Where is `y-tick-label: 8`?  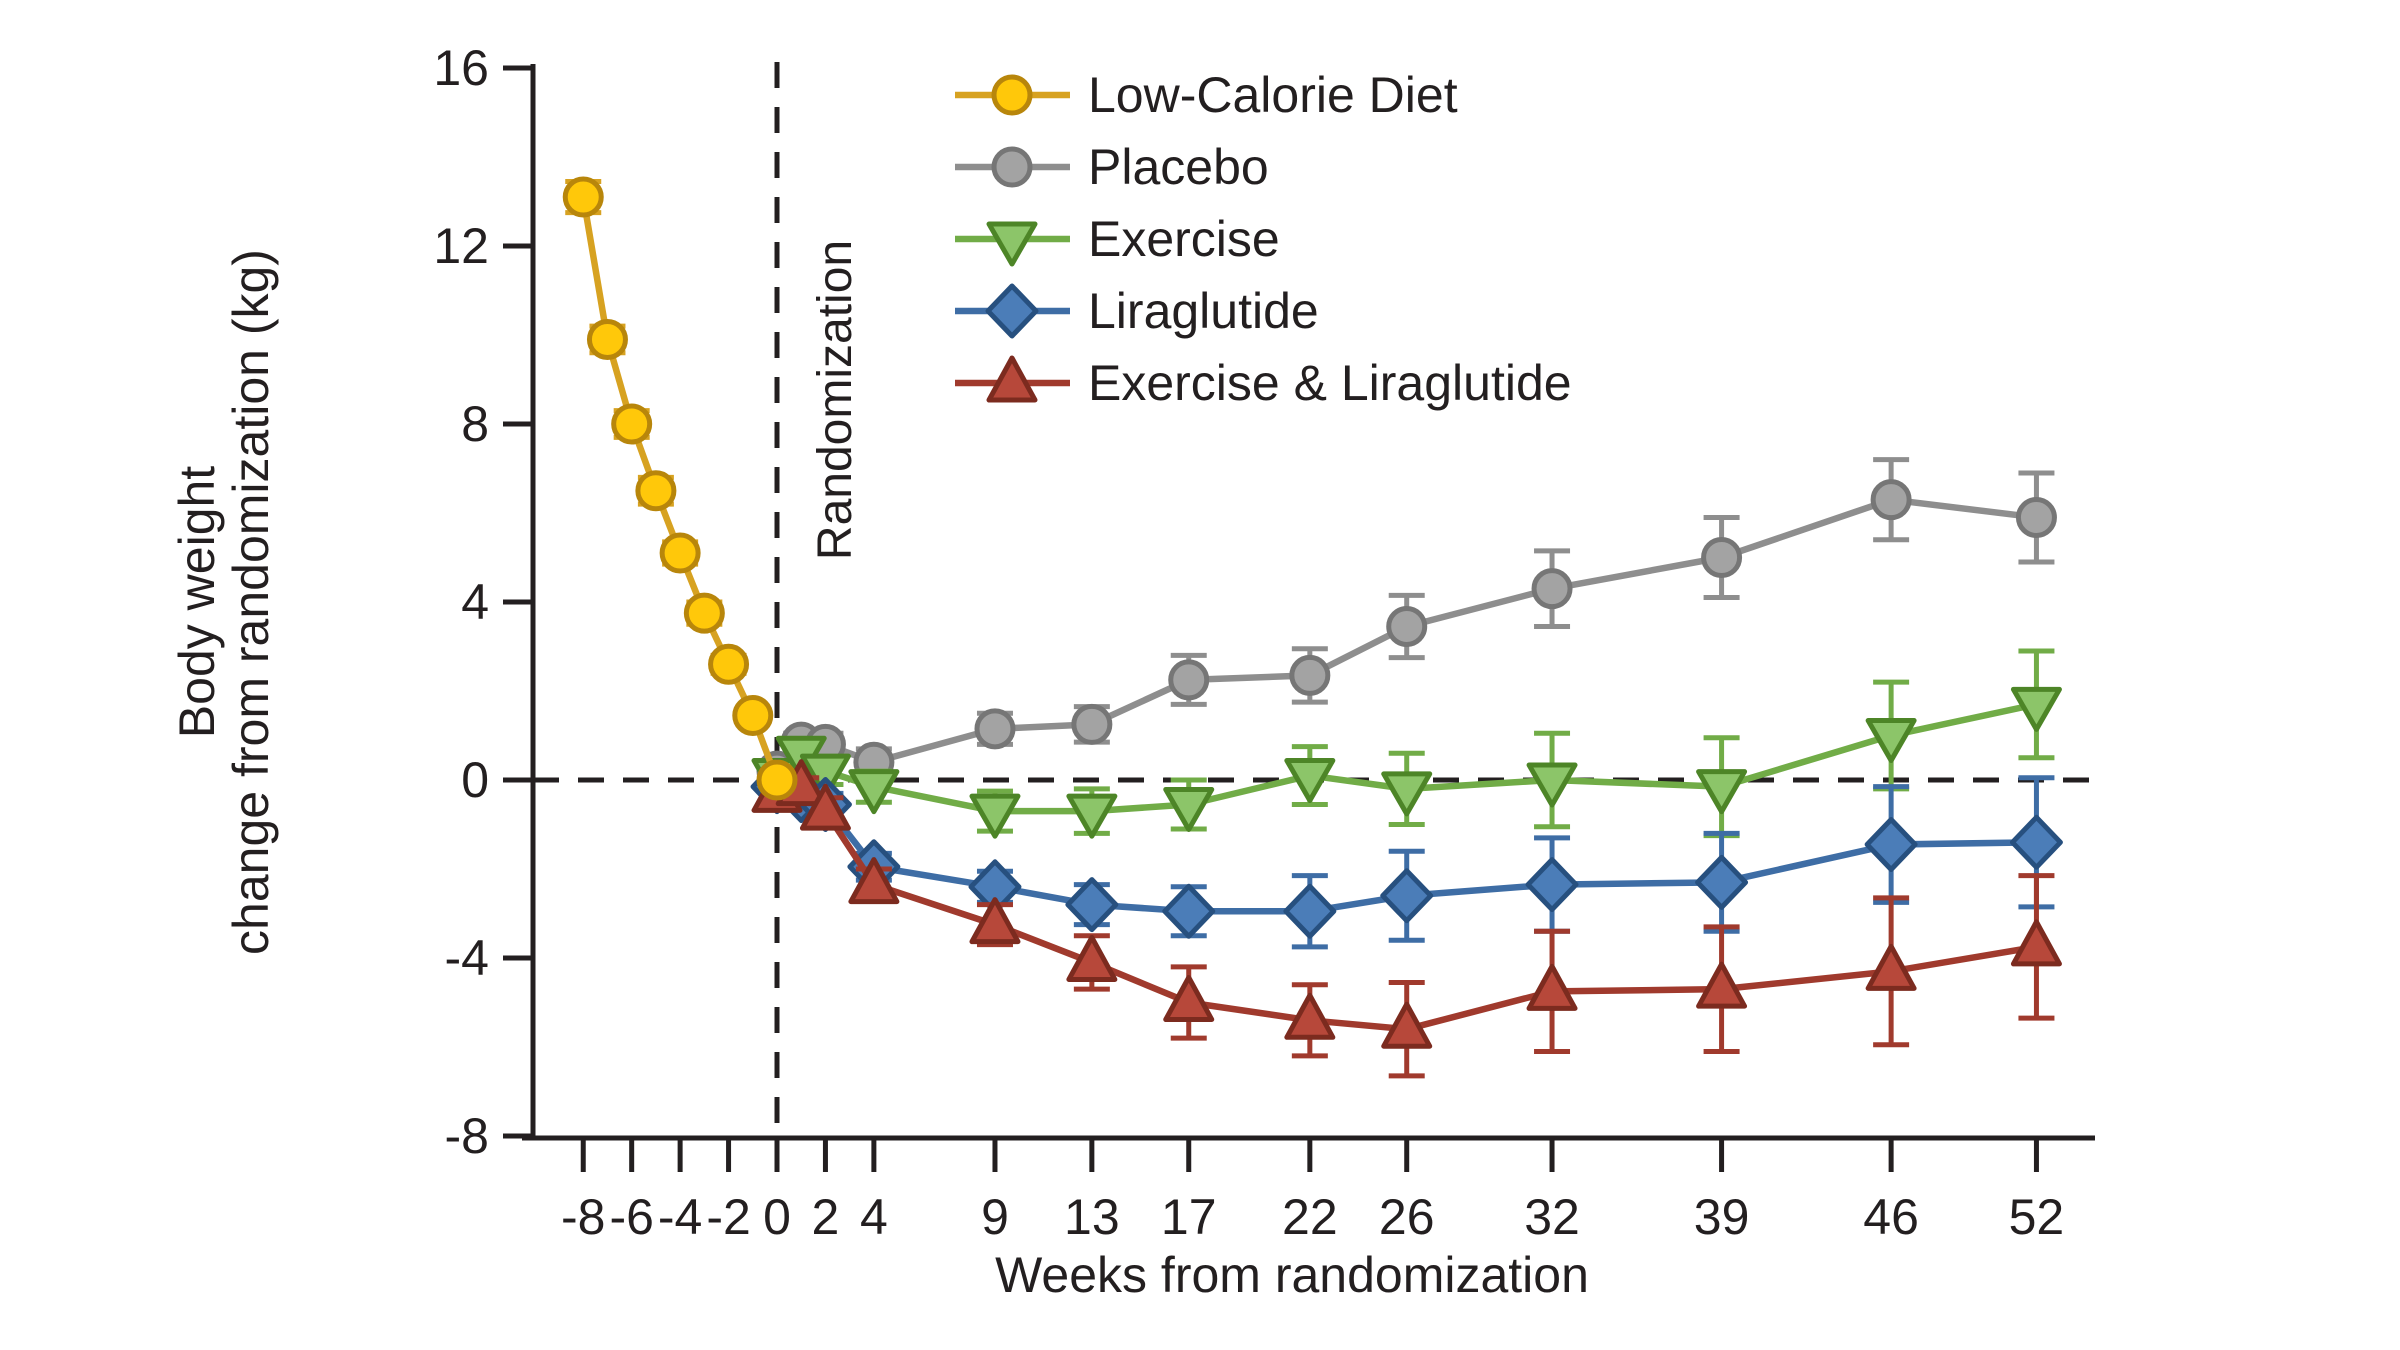 y-tick-label: 8 is located at coordinates (475, 424).